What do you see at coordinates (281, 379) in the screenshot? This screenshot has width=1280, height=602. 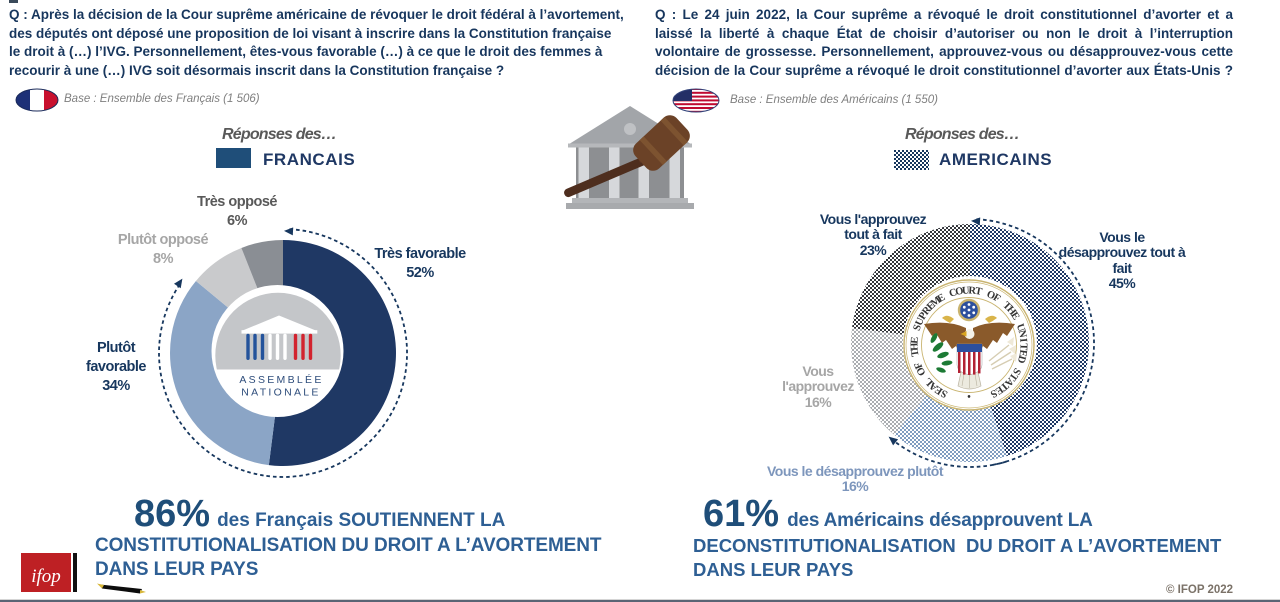 I see `svg-text: ASSEMBLÉE` at bounding box center [281, 379].